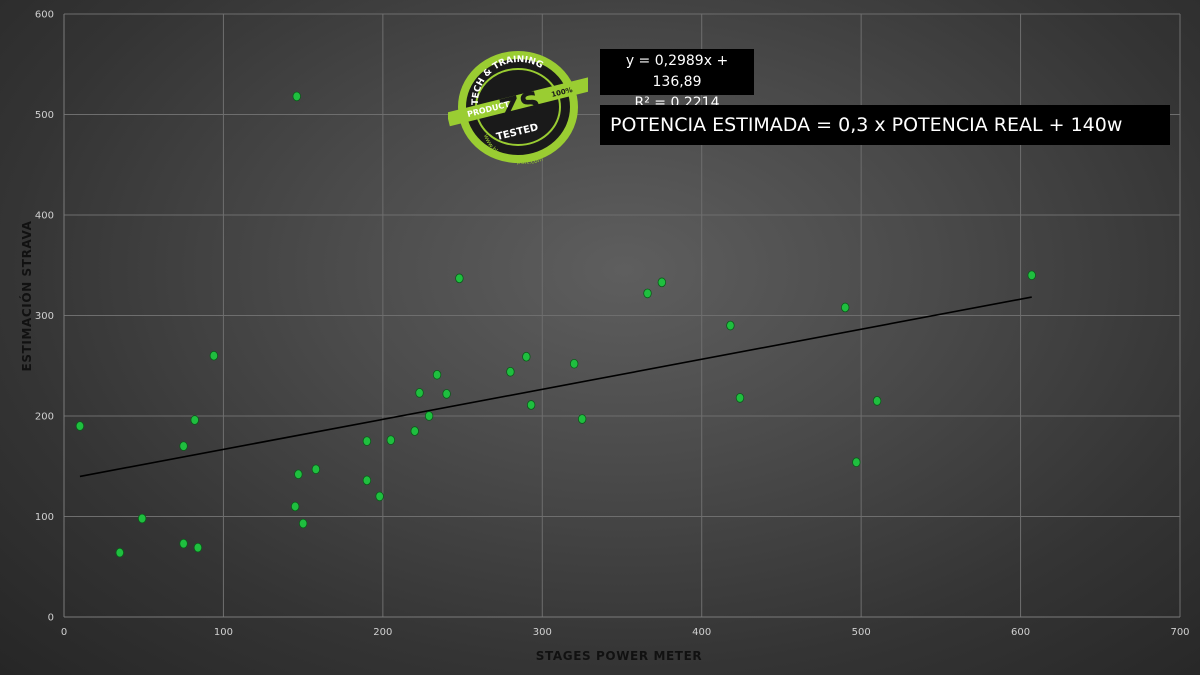 The width and height of the screenshot is (1200, 675). What do you see at coordinates (619, 656) in the screenshot?
I see `x-axis-title: STAGES POWER METER` at bounding box center [619, 656].